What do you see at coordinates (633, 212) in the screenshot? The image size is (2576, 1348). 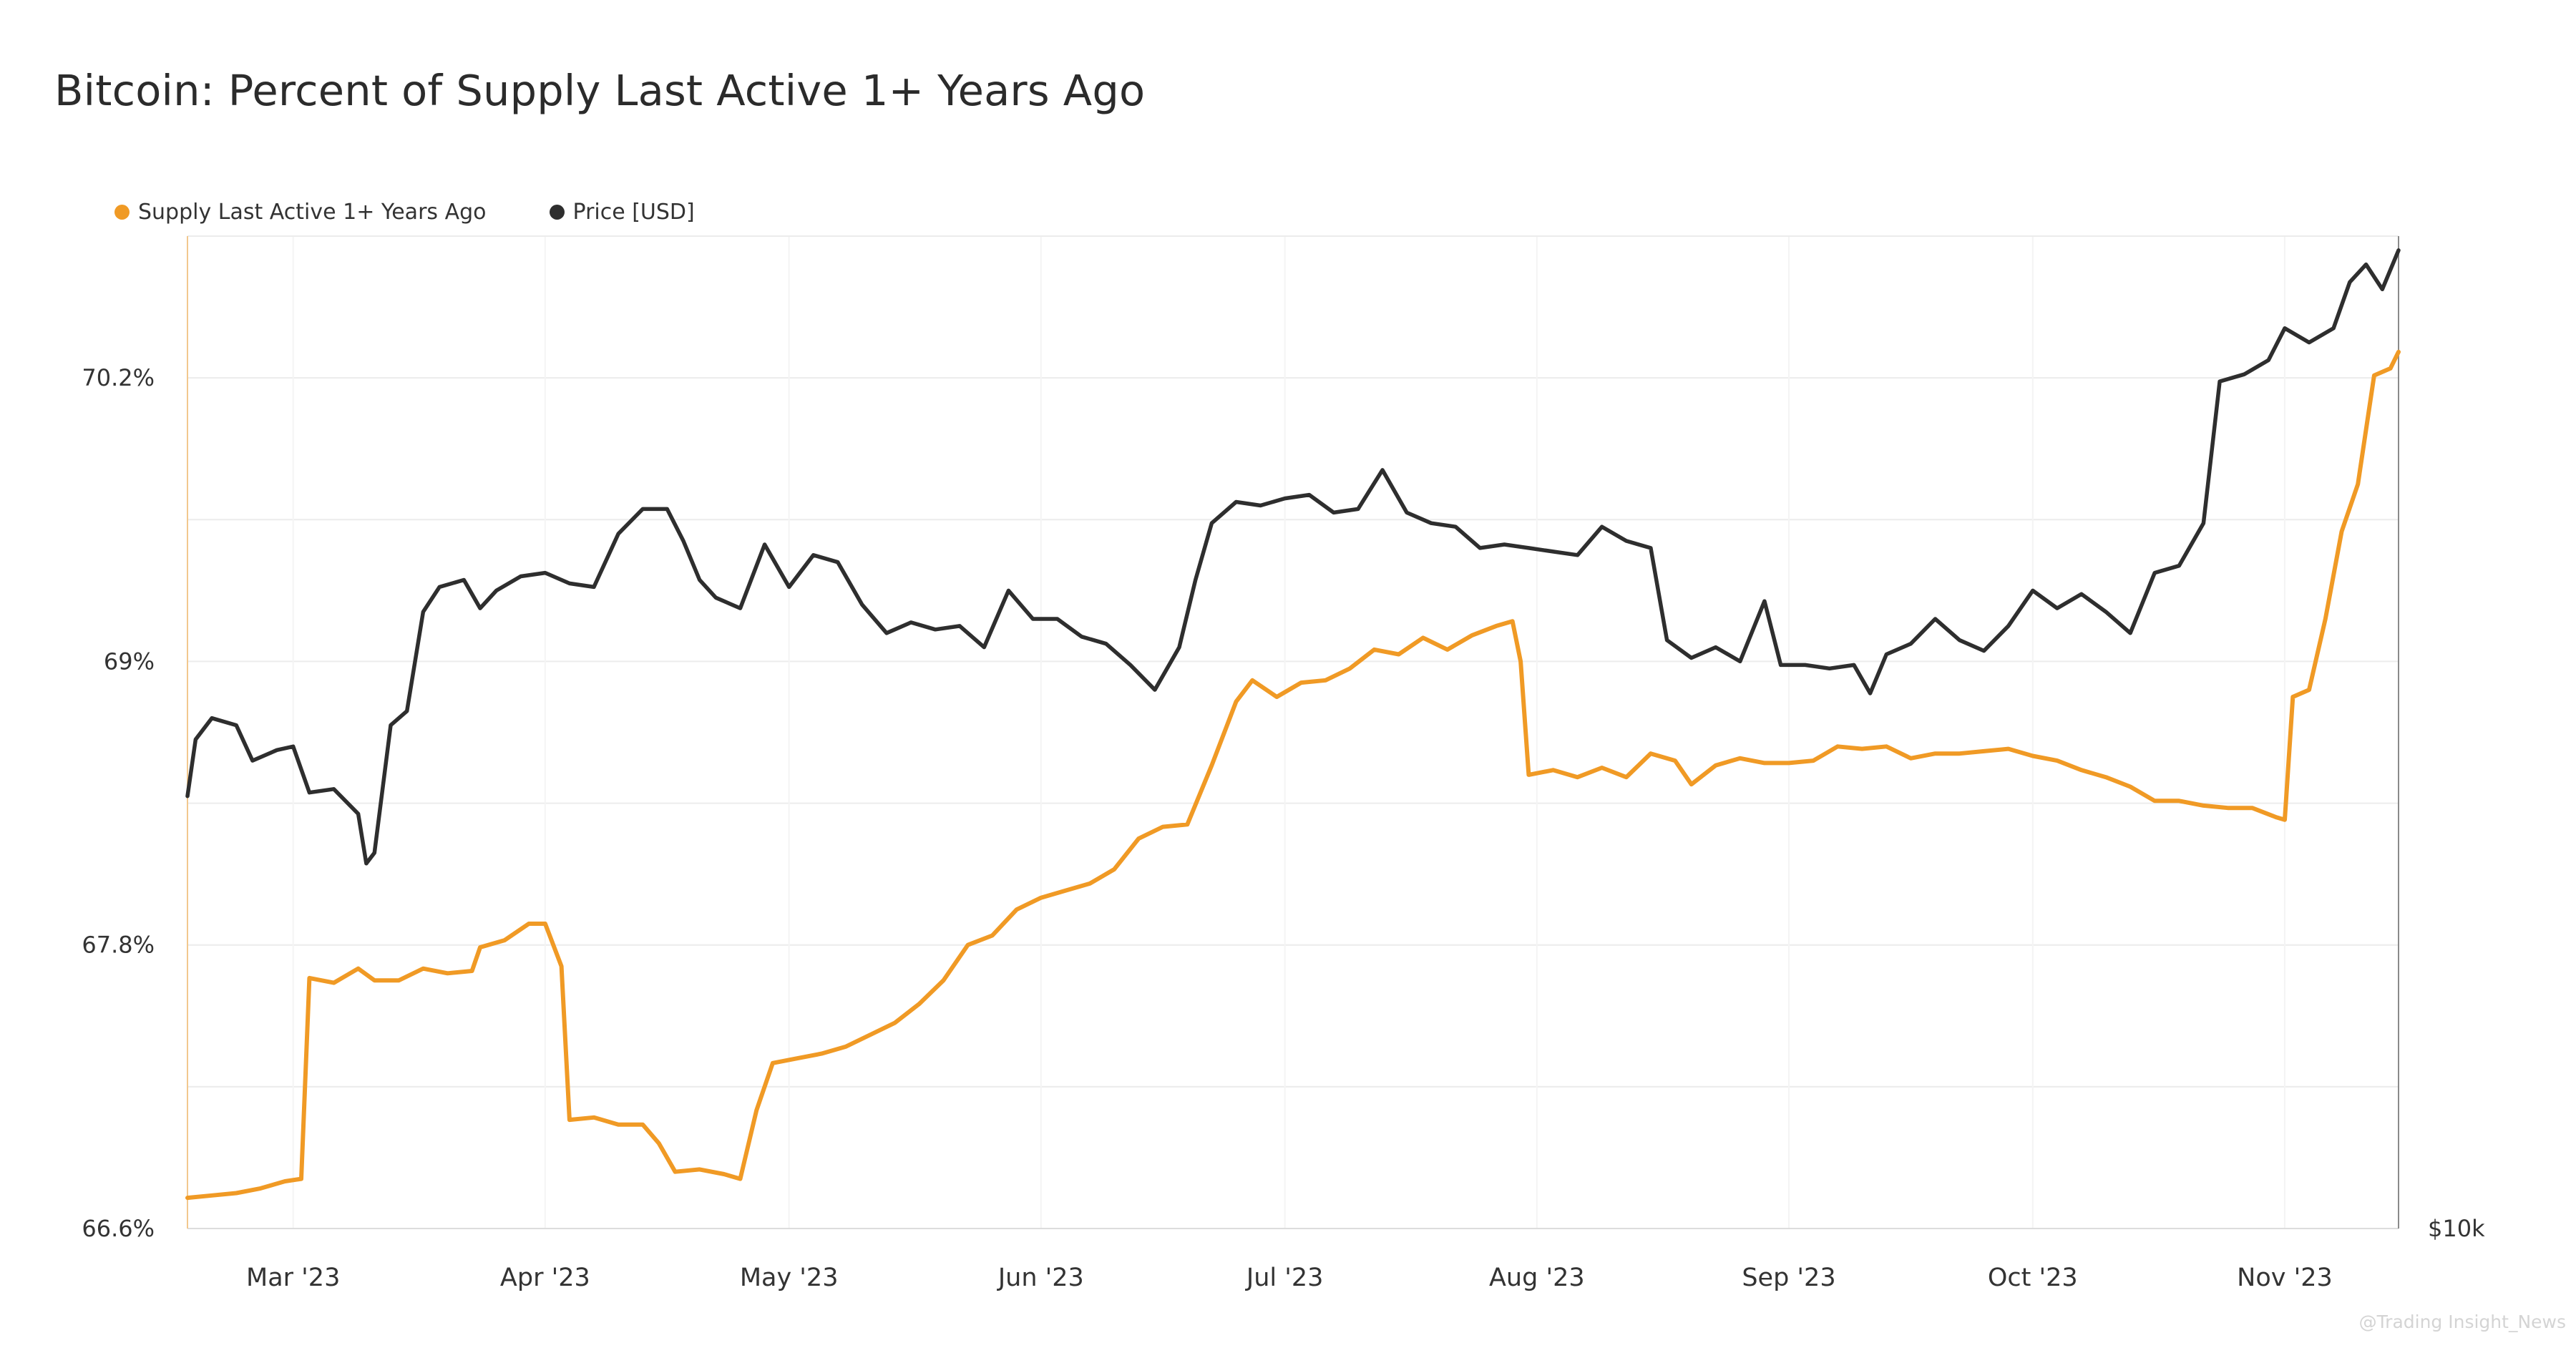 I see `legend-label-price: Price [USD]` at bounding box center [633, 212].